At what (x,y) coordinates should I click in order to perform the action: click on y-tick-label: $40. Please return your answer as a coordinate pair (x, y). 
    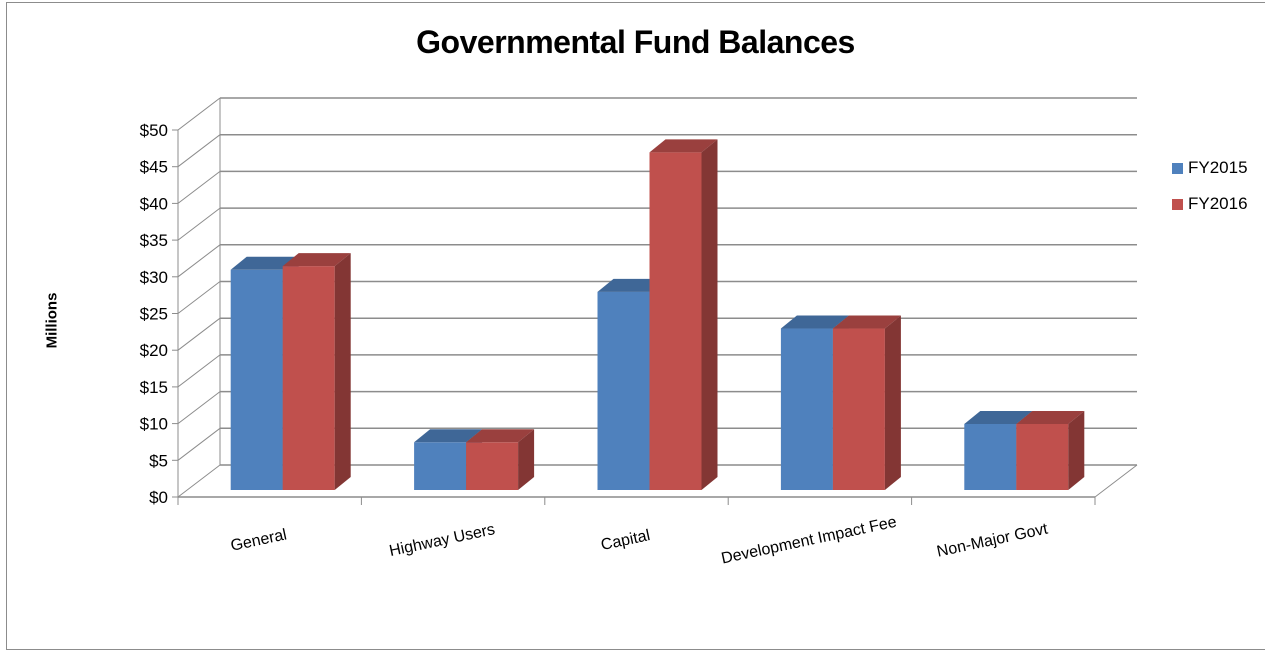
    Looking at the image, I should click on (154, 203).